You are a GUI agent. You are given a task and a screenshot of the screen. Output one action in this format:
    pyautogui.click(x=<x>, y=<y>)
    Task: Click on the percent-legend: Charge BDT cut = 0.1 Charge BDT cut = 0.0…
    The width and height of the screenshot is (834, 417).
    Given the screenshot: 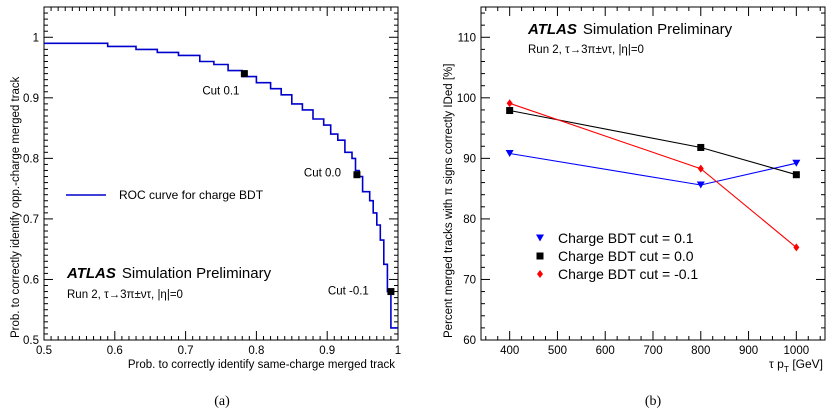 What is the action you would take?
    pyautogui.click(x=617, y=256)
    